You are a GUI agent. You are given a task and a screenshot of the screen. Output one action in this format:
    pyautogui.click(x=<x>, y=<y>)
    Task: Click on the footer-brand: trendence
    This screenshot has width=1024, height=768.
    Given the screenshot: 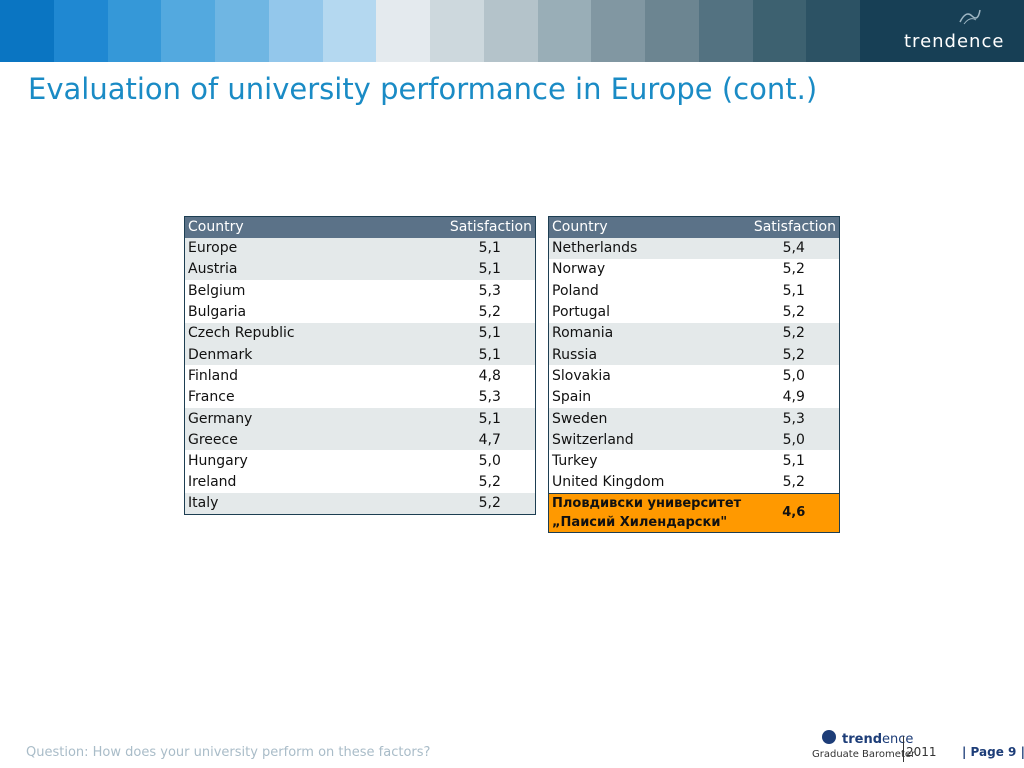 What is the action you would take?
    pyautogui.click(x=877, y=739)
    